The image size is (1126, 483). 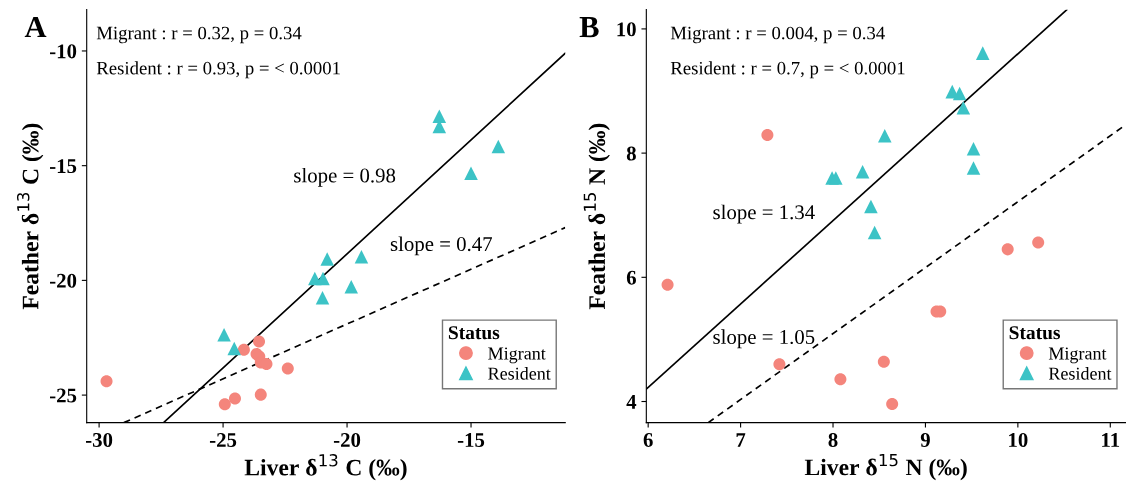 What do you see at coordinates (764, 339) in the screenshot?
I see `annotation: slope = 1.05` at bounding box center [764, 339].